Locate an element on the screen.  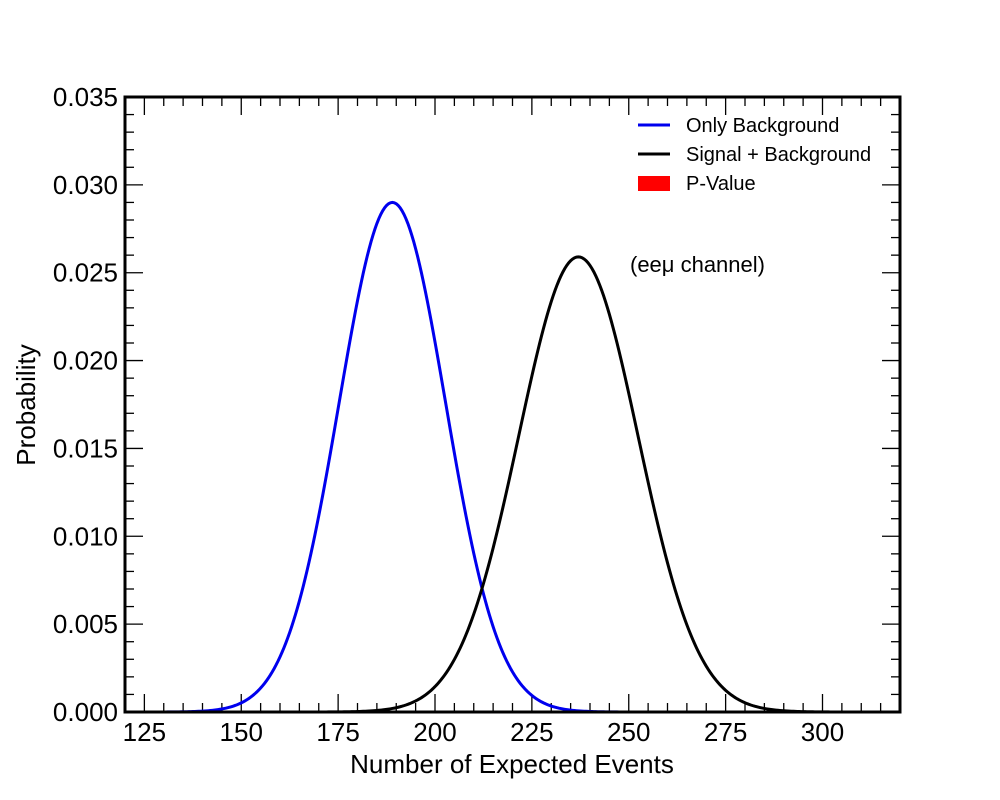
legend-label-only-background: Only Background is located at coordinates (762, 126).